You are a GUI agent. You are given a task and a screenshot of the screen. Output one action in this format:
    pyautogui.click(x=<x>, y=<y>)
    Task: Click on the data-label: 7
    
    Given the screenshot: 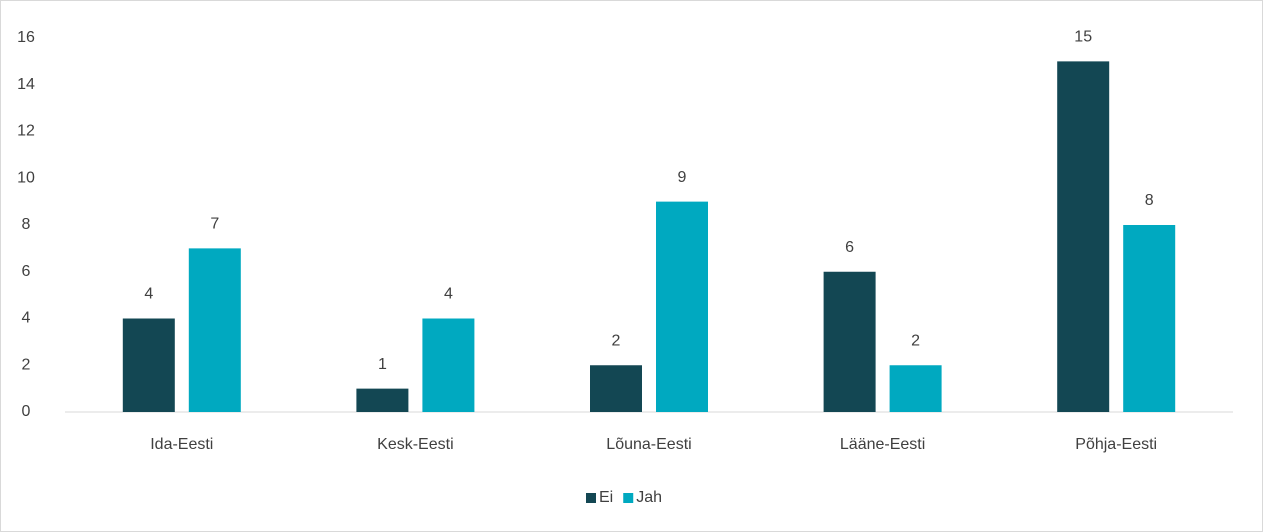 What is the action you would take?
    pyautogui.click(x=214, y=224)
    